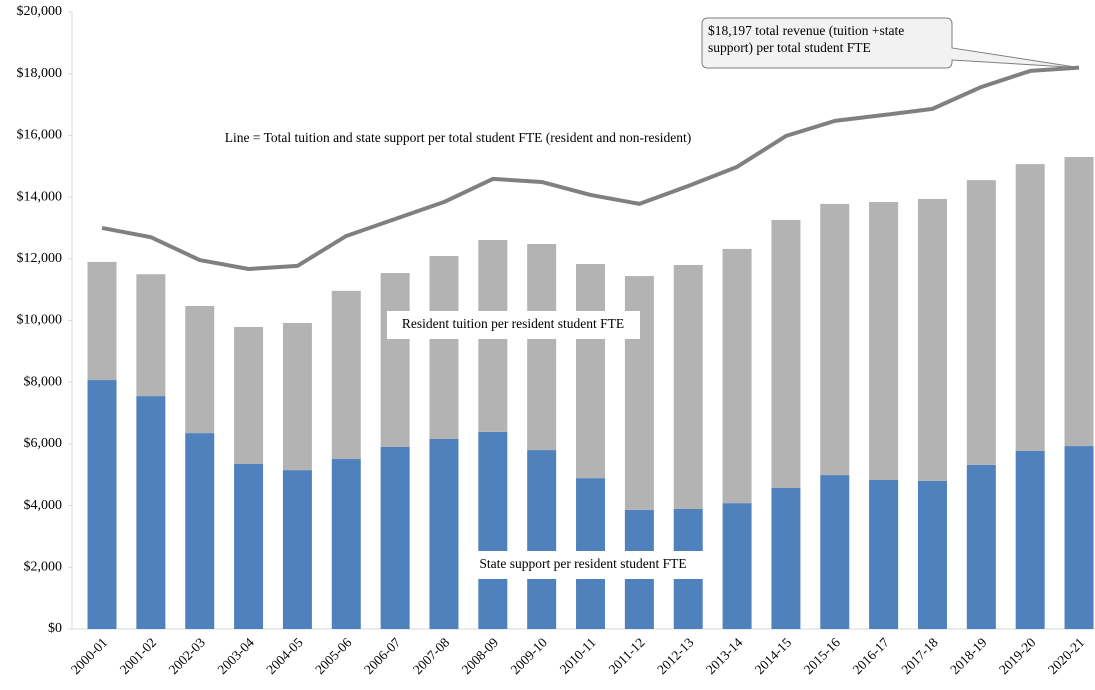  Describe the element at coordinates (138, 656) in the screenshot. I see `x-tick-label: 2001-02` at that location.